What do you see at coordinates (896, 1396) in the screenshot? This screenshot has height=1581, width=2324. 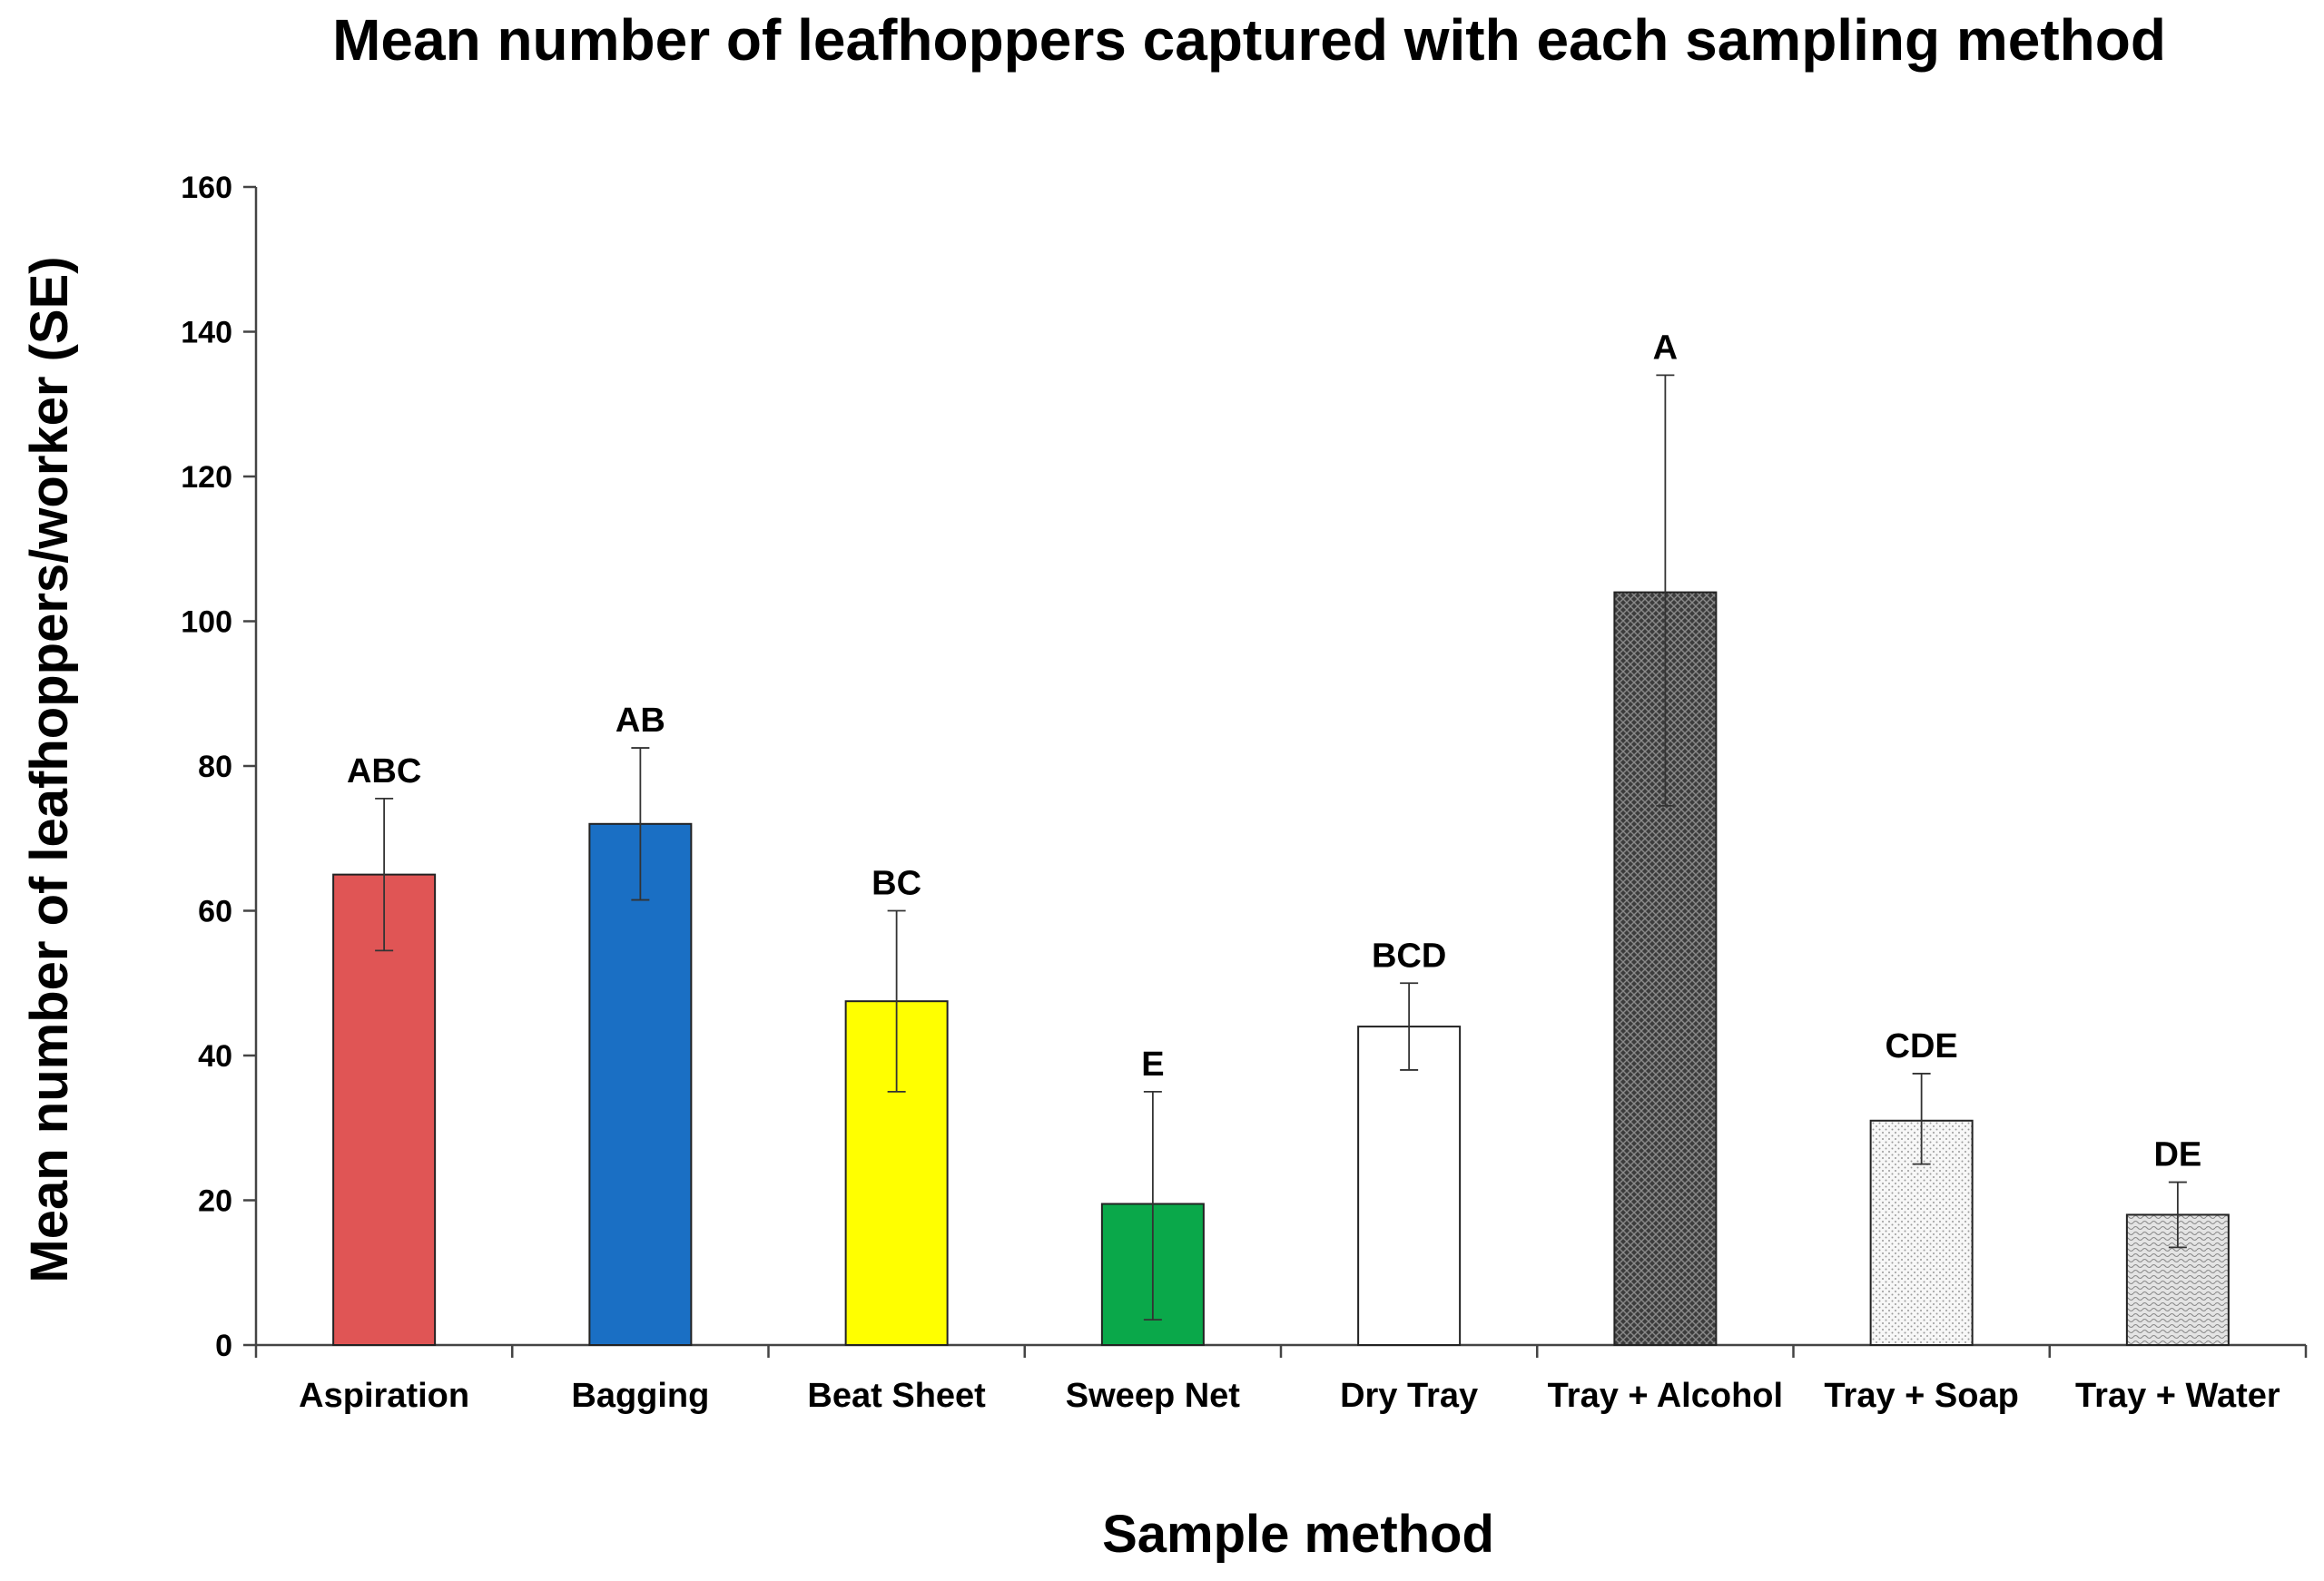 I see `x-tick-label: Beat Sheet` at bounding box center [896, 1396].